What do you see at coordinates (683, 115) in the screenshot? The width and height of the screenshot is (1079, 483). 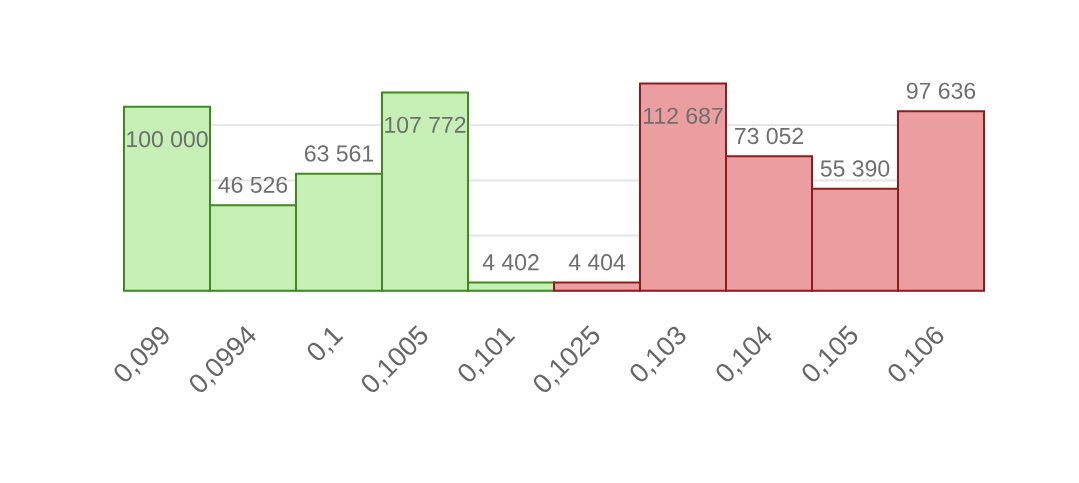 I see `data-label: 112 687` at bounding box center [683, 115].